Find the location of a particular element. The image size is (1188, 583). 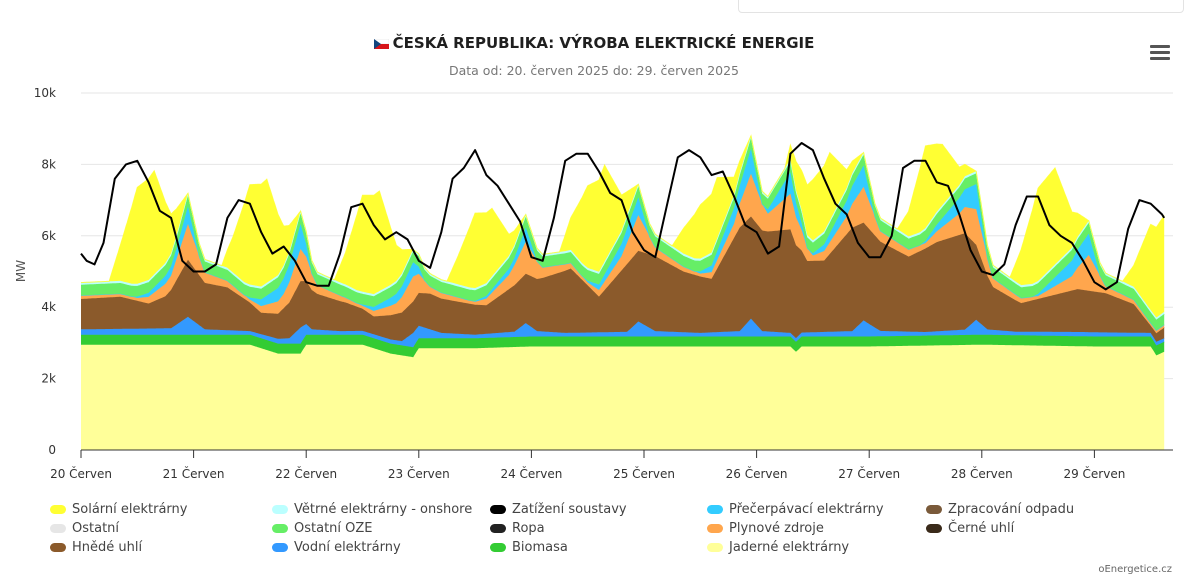

legend-label: Biomasa is located at coordinates (540, 547).